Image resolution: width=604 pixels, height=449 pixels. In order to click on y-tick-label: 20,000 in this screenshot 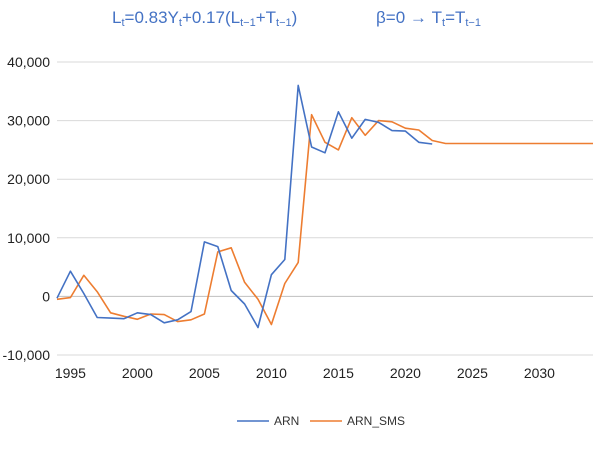, I will do `click(28, 179)`.